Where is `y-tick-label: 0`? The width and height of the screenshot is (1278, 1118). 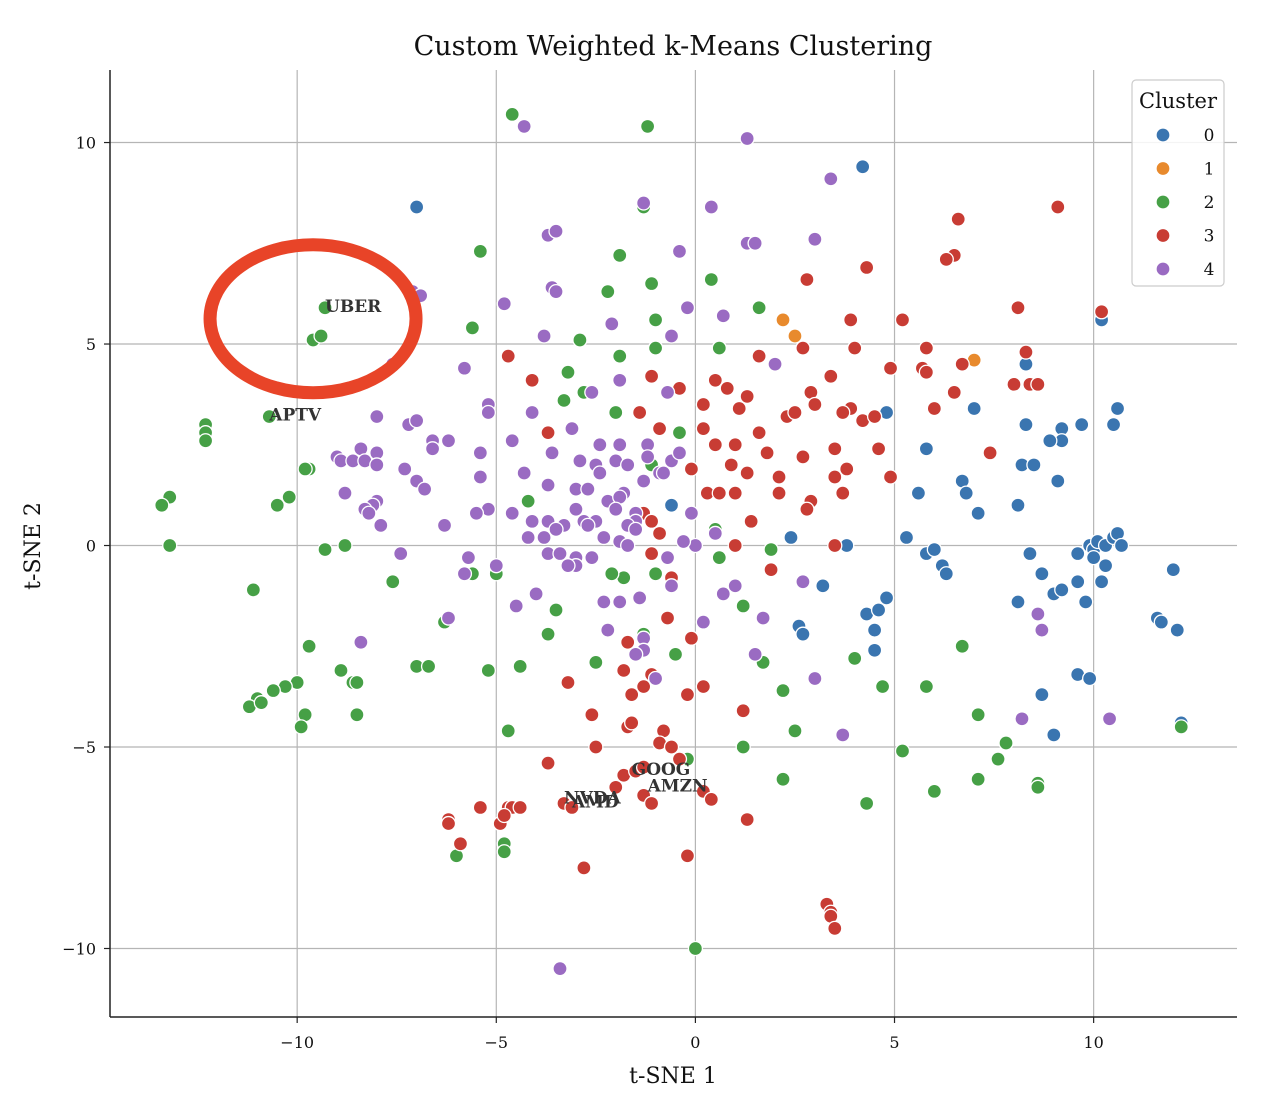 y-tick-label: 0 is located at coordinates (91, 546).